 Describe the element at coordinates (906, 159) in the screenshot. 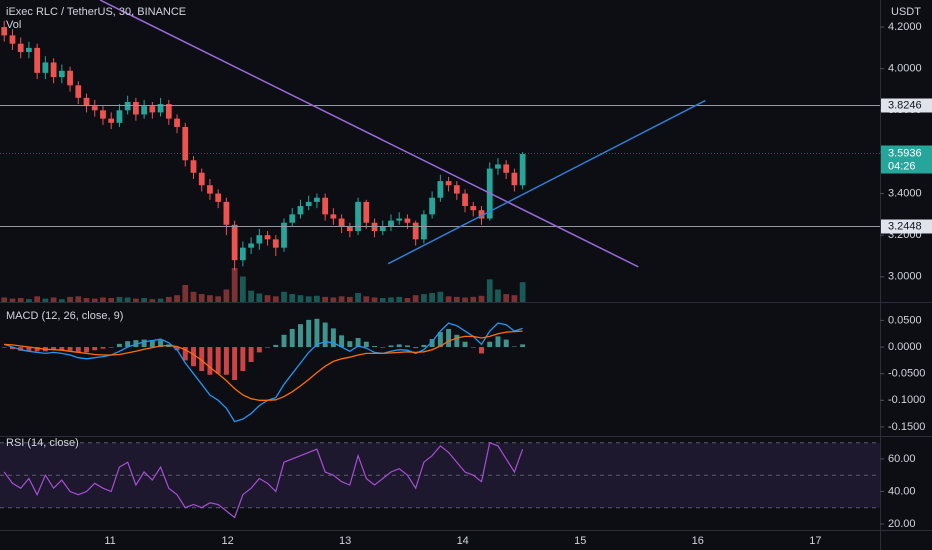

I see `last-price-box` at that location.